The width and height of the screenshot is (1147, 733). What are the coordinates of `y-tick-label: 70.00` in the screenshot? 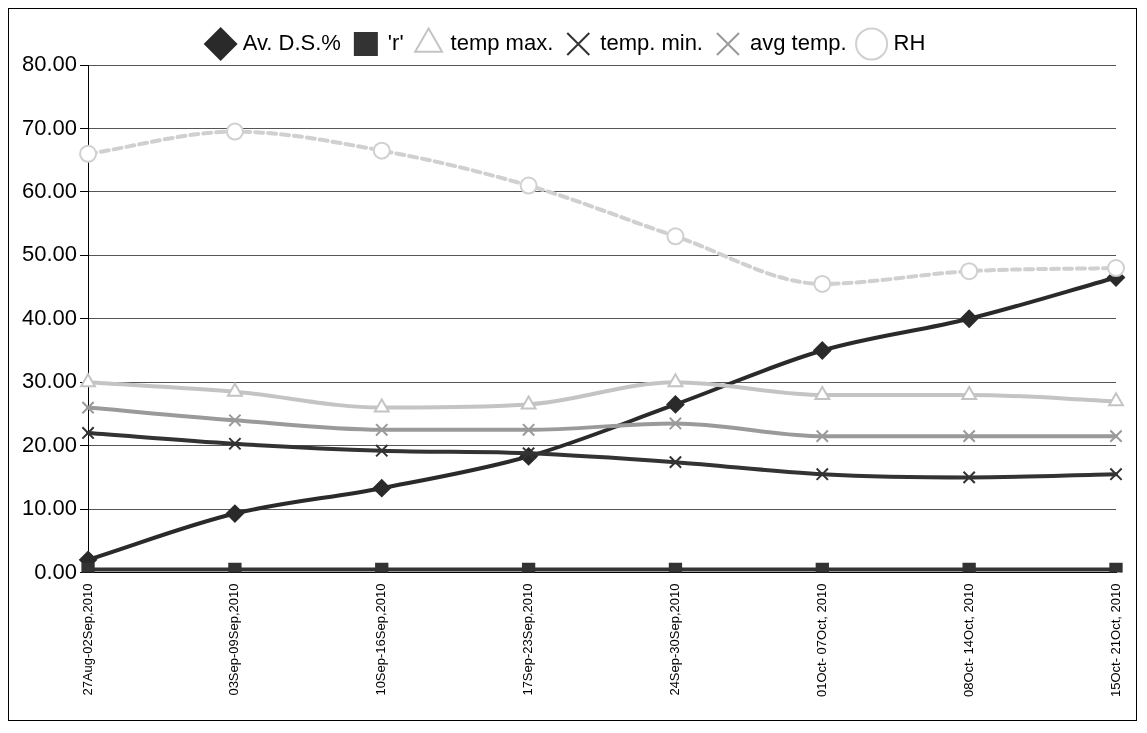 It's located at (49, 127).